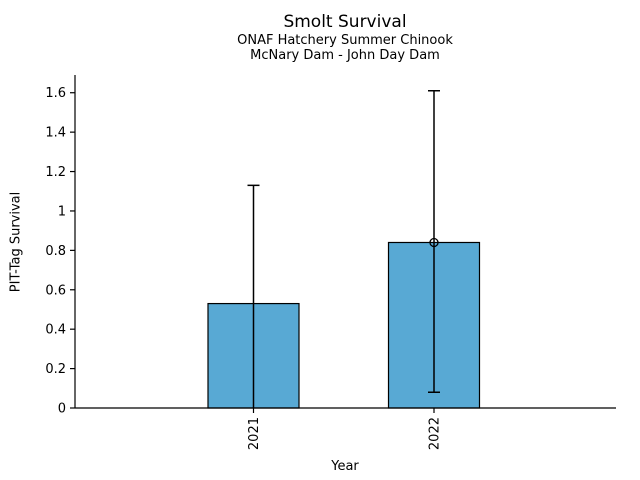 This screenshot has height=480, width=640. Describe the element at coordinates (345, 55) in the screenshot. I see `chart-subtitle-line2: McNary Dam - John Day Dam` at that location.